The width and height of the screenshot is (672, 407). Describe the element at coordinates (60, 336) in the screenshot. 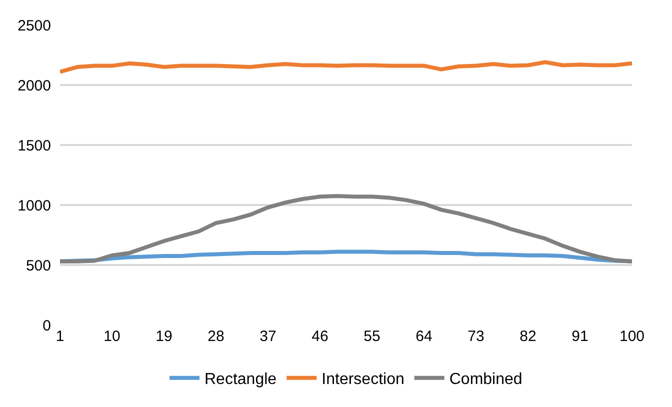

I see `x-tick-label: 1` at that location.